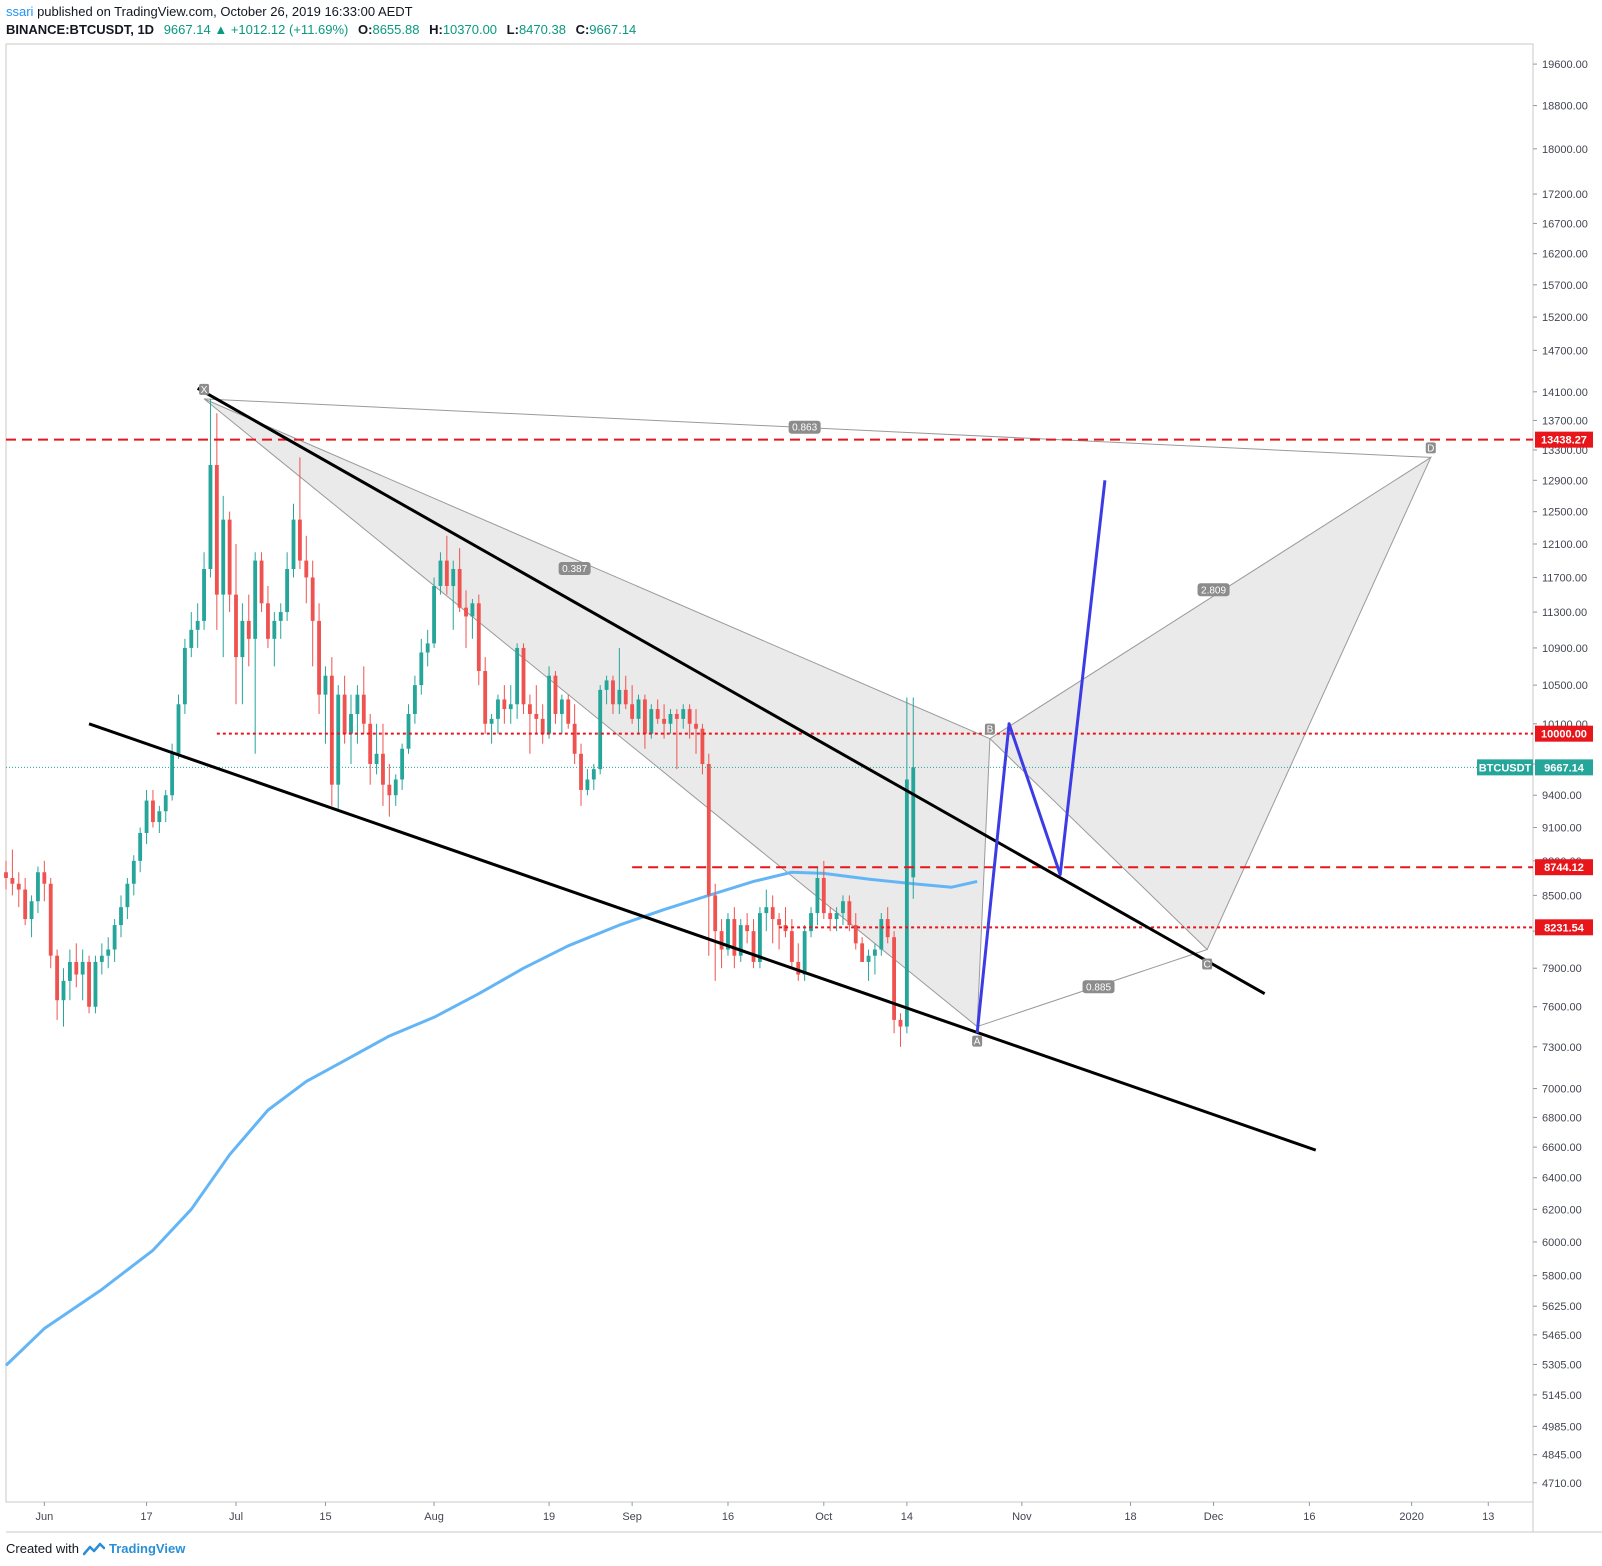 The image size is (1602, 1566). I want to click on y-tick-label: 4985.00, so click(1562, 1427).